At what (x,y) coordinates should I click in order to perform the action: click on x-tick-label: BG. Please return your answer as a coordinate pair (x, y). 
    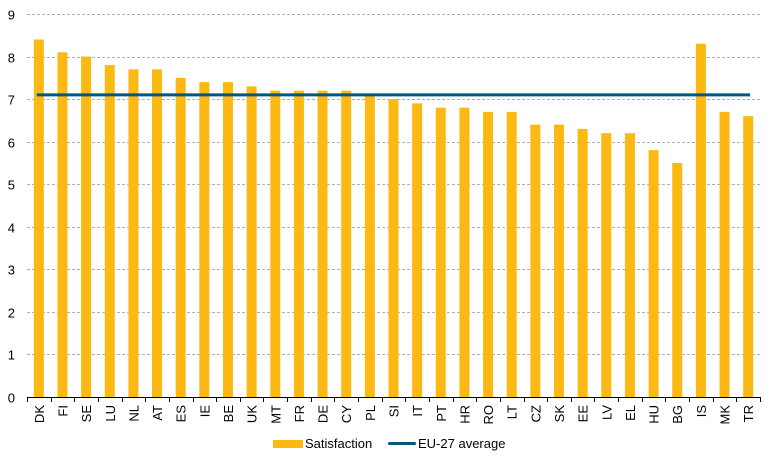
    Looking at the image, I should click on (677, 414).